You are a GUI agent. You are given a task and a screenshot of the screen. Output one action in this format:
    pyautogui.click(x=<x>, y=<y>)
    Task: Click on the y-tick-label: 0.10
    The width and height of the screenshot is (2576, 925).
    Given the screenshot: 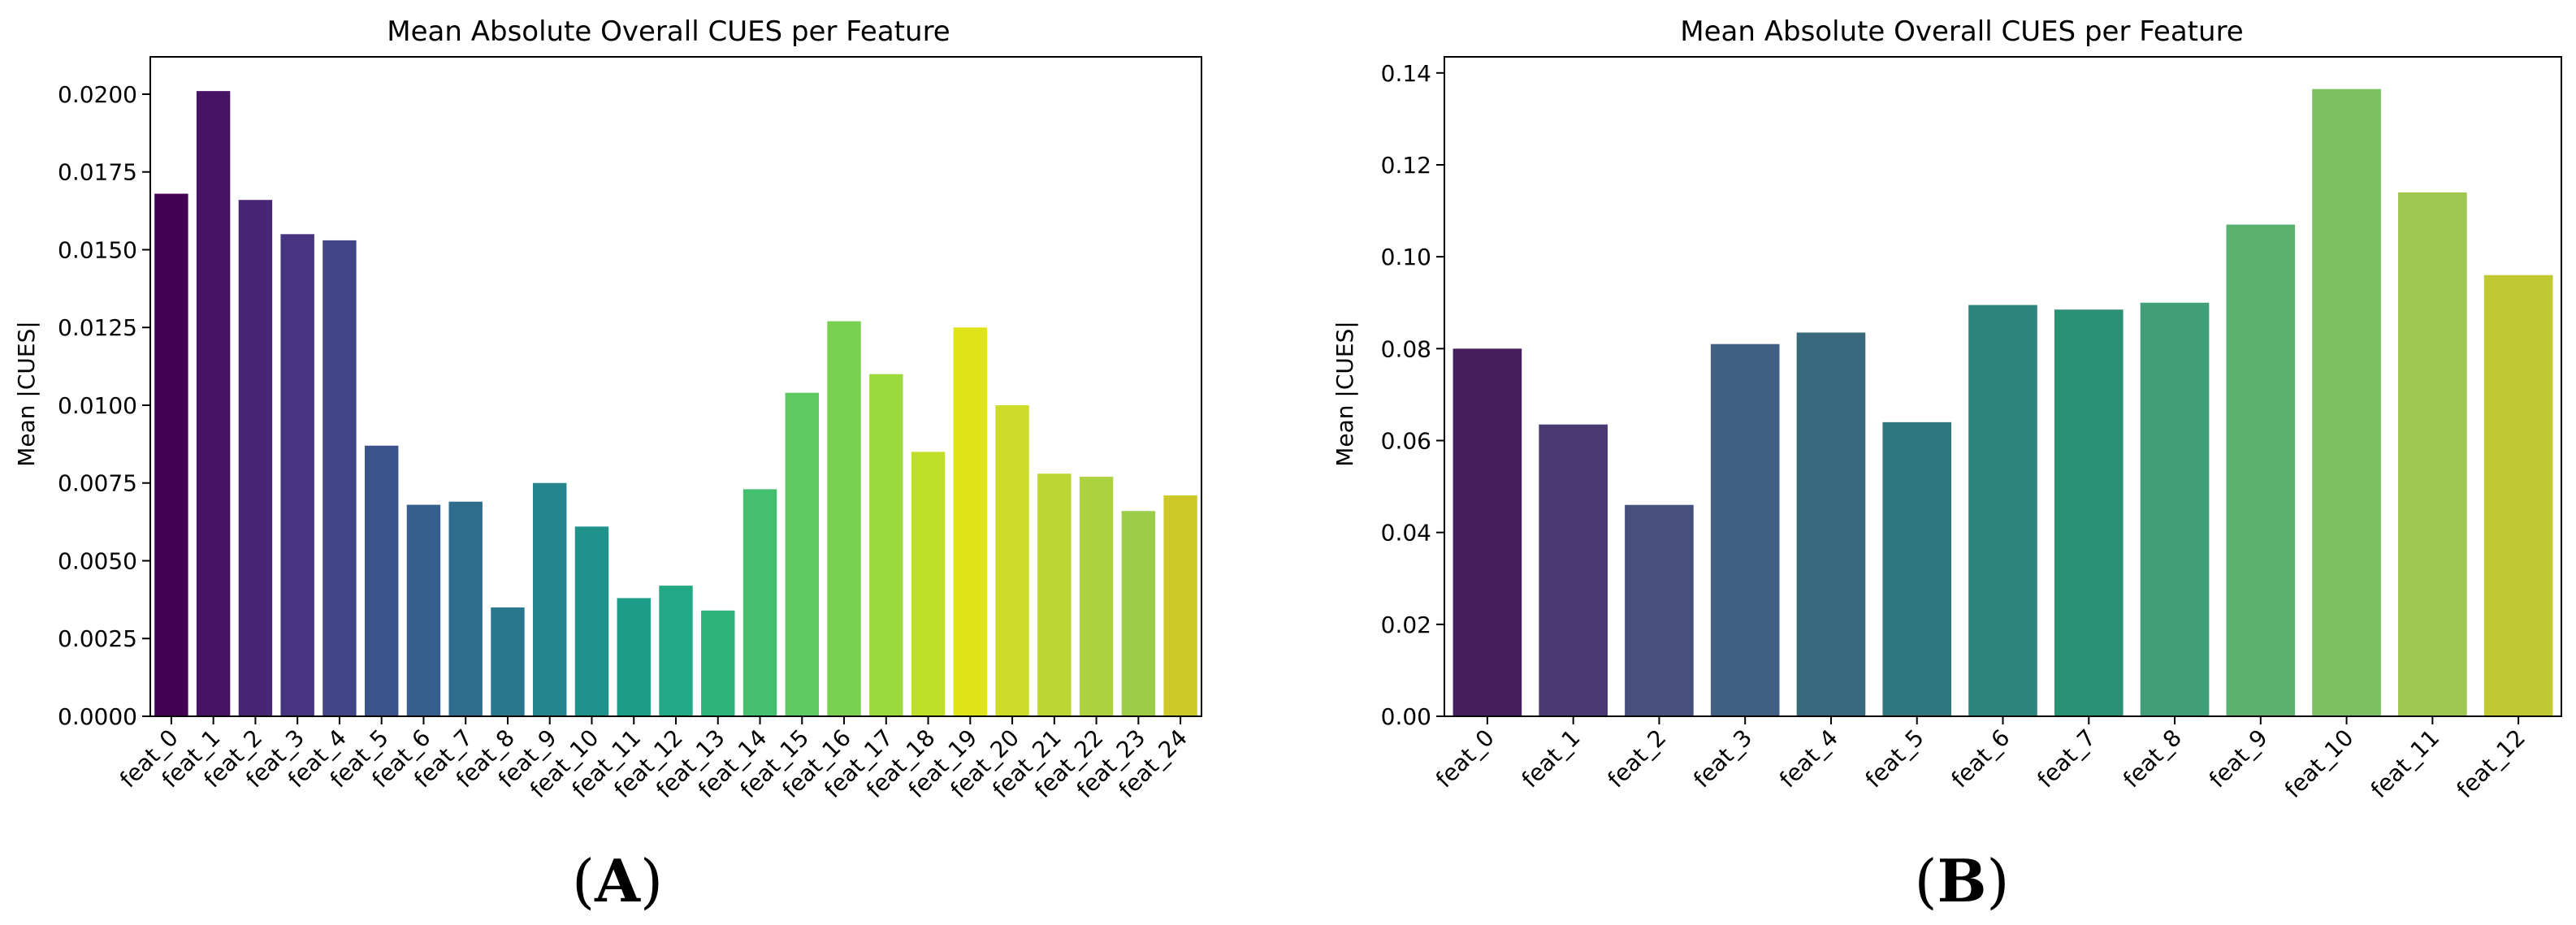 What is the action you would take?
    pyautogui.click(x=1406, y=257)
    